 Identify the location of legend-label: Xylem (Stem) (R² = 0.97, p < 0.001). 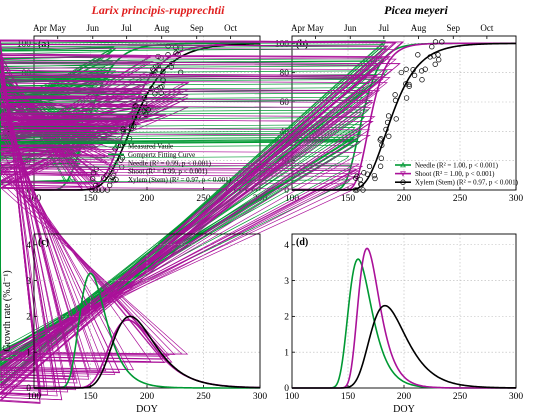
(180, 180).